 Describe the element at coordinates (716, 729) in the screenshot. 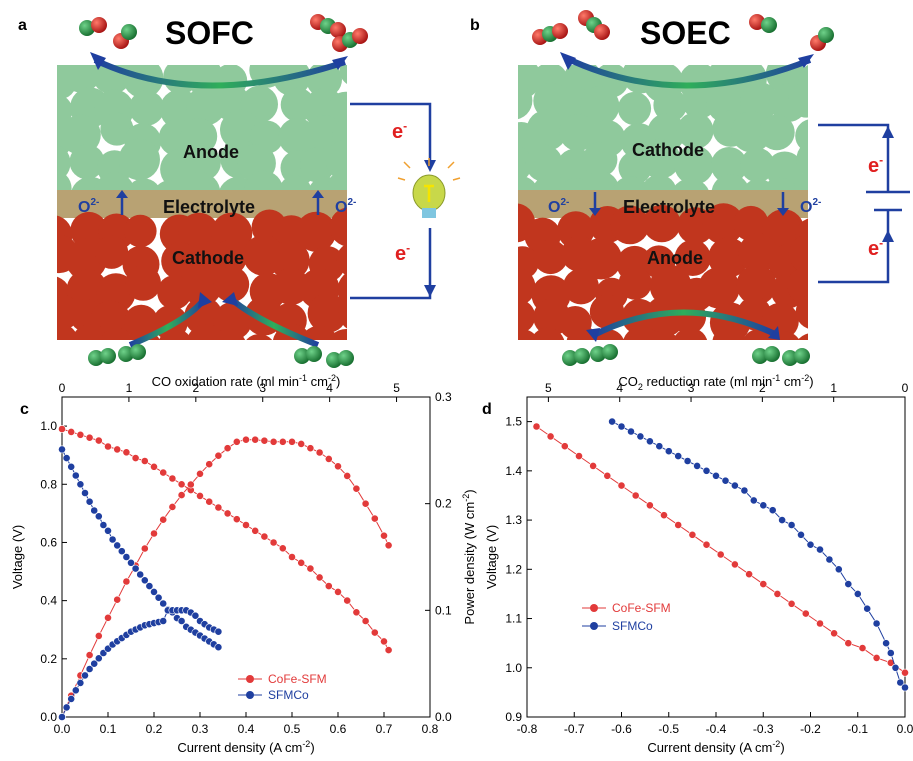

I see `x-tick-label: -0.4` at that location.